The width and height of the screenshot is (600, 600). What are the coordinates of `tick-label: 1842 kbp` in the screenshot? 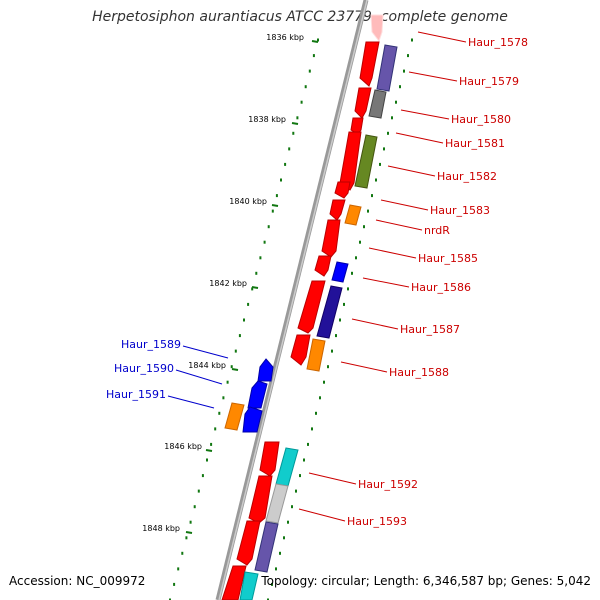 It's located at (228, 283).